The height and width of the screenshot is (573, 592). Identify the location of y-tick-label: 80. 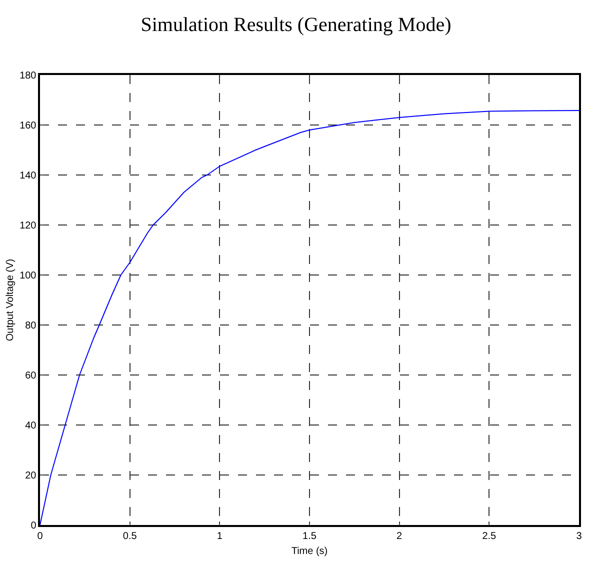
(31, 326).